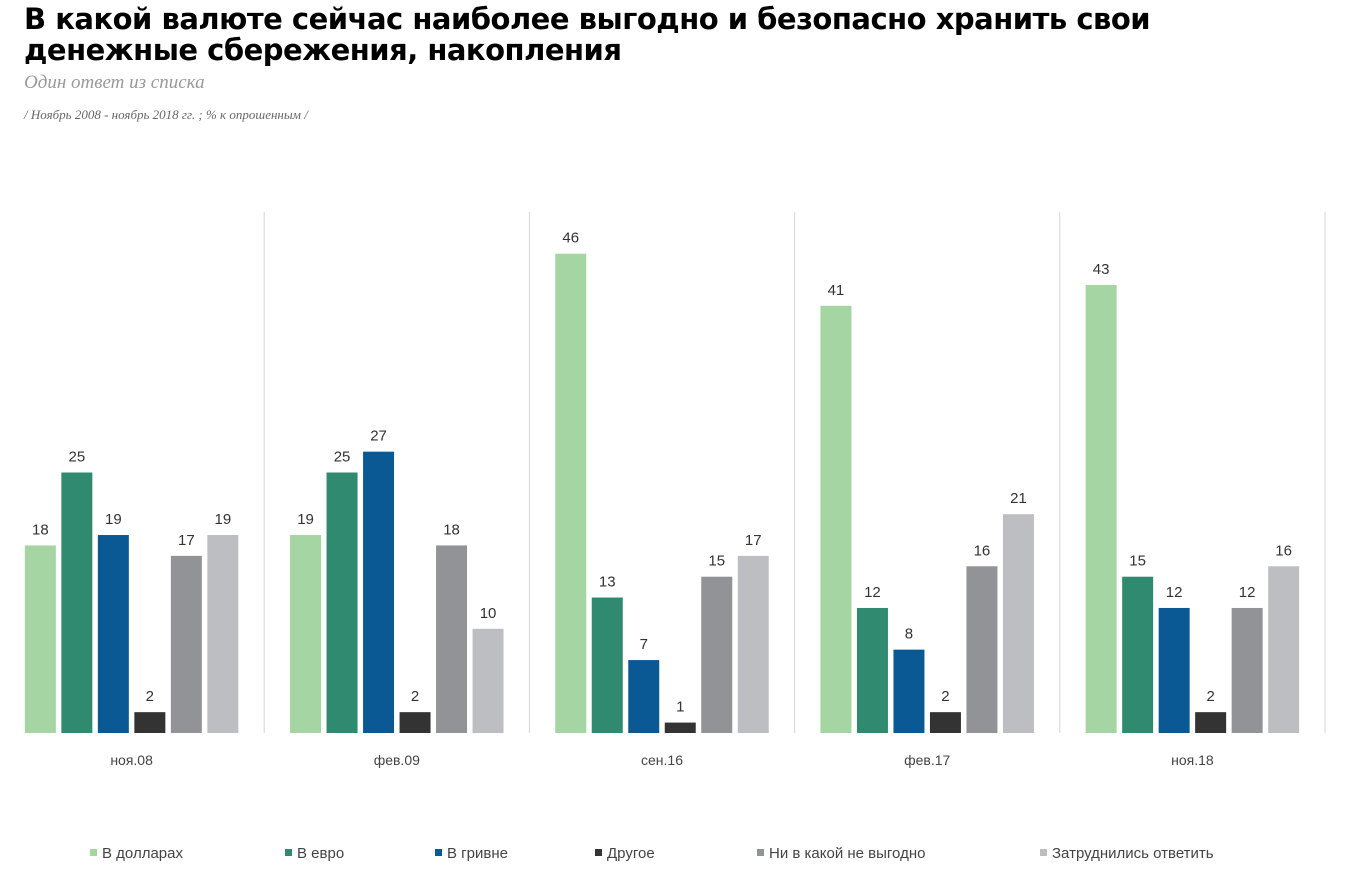 This screenshot has height=881, width=1353. I want to click on legend-label: Другое, so click(631, 853).